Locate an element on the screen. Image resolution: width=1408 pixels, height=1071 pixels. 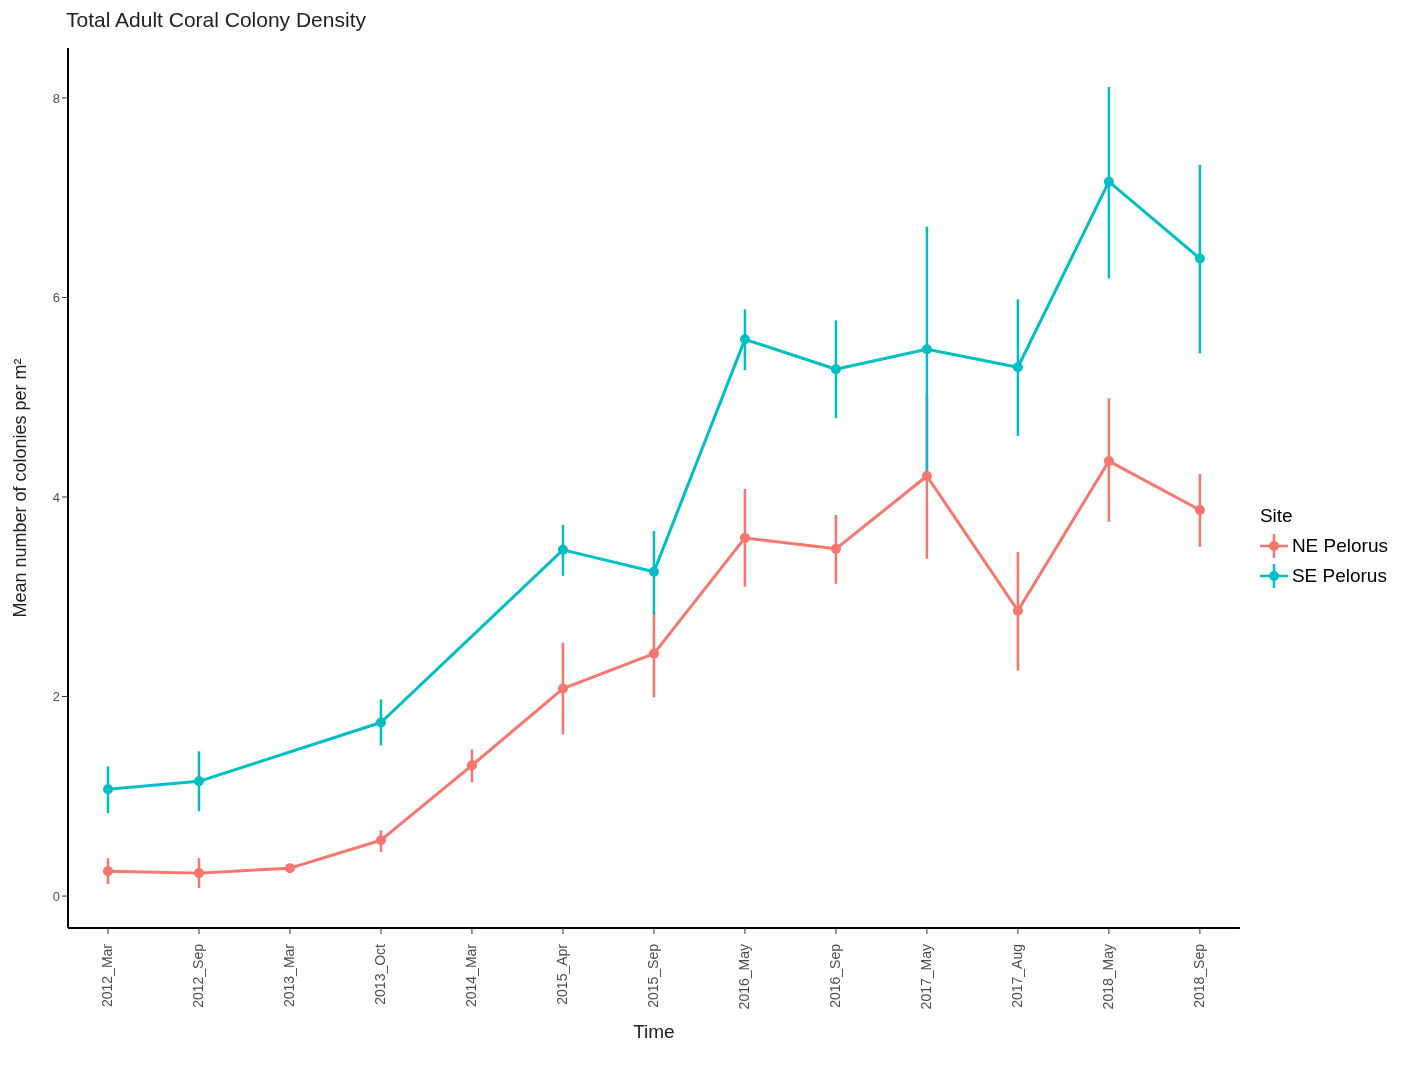
legend-title: Site is located at coordinates (1276, 516).